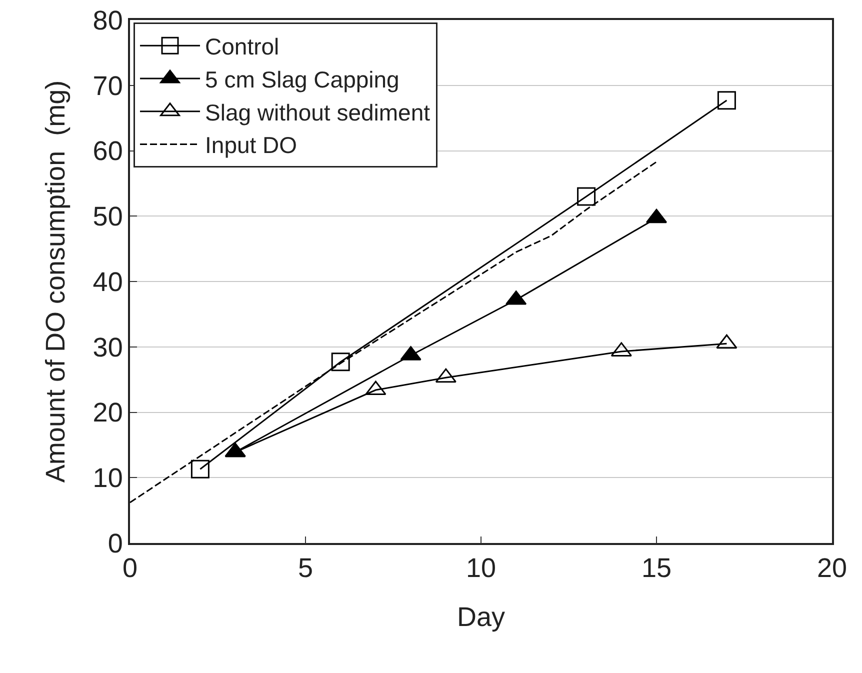  What do you see at coordinates (107, 151) in the screenshot?
I see `y-tick-label: 60` at bounding box center [107, 151].